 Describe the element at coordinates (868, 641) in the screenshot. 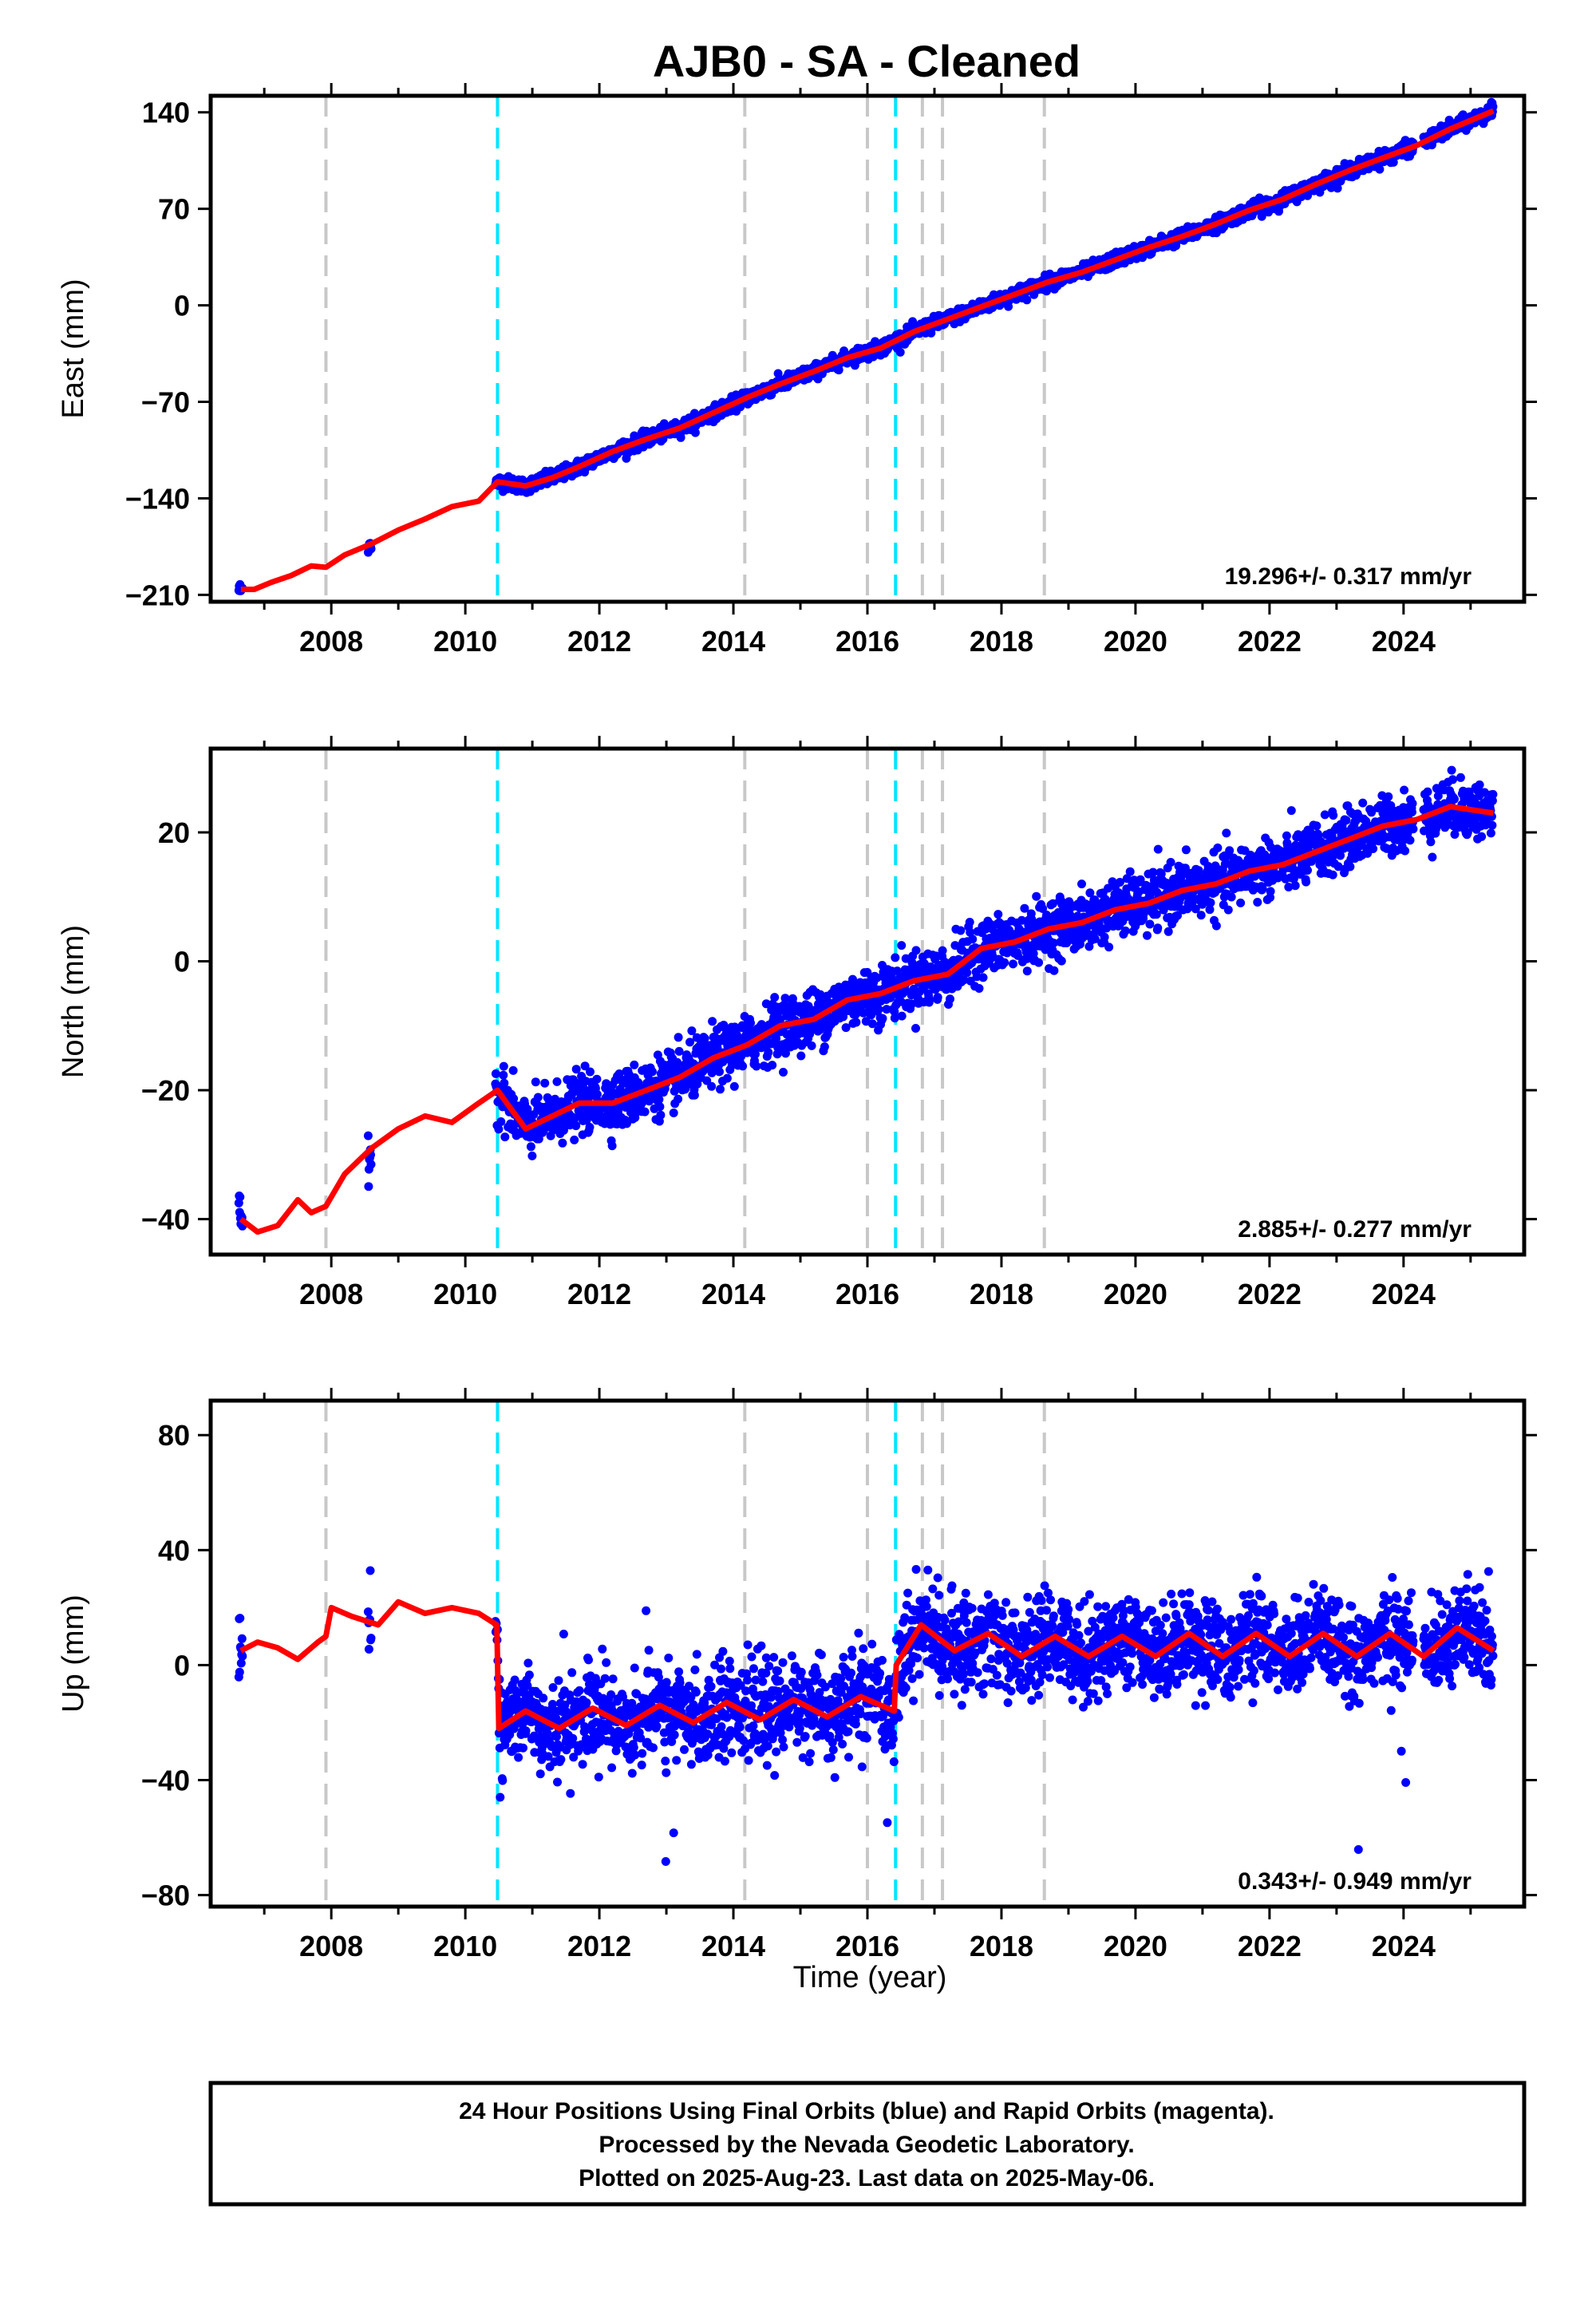

I see `x-tick-label: 2016` at that location.